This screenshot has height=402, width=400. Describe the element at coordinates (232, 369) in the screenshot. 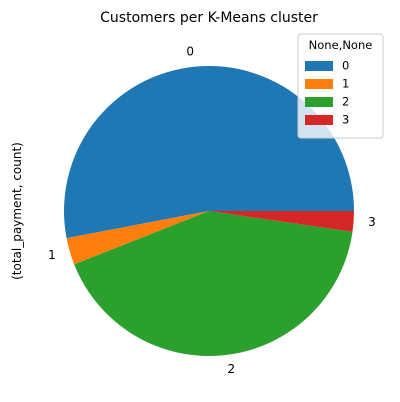

I see `pie-label-2: 2` at that location.